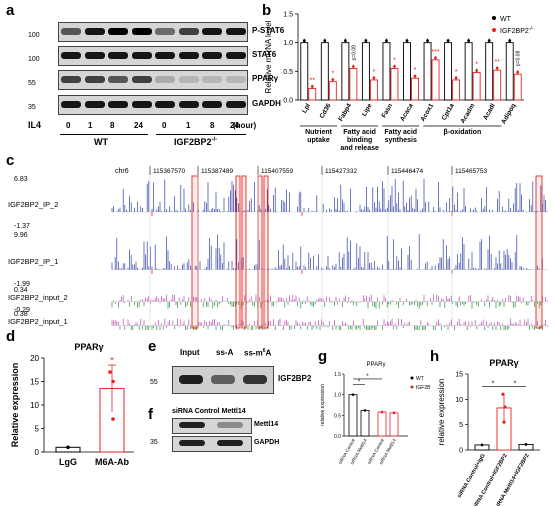 This screenshot has width=554, height=506. I want to click on time-label: 1, so click(188, 125).